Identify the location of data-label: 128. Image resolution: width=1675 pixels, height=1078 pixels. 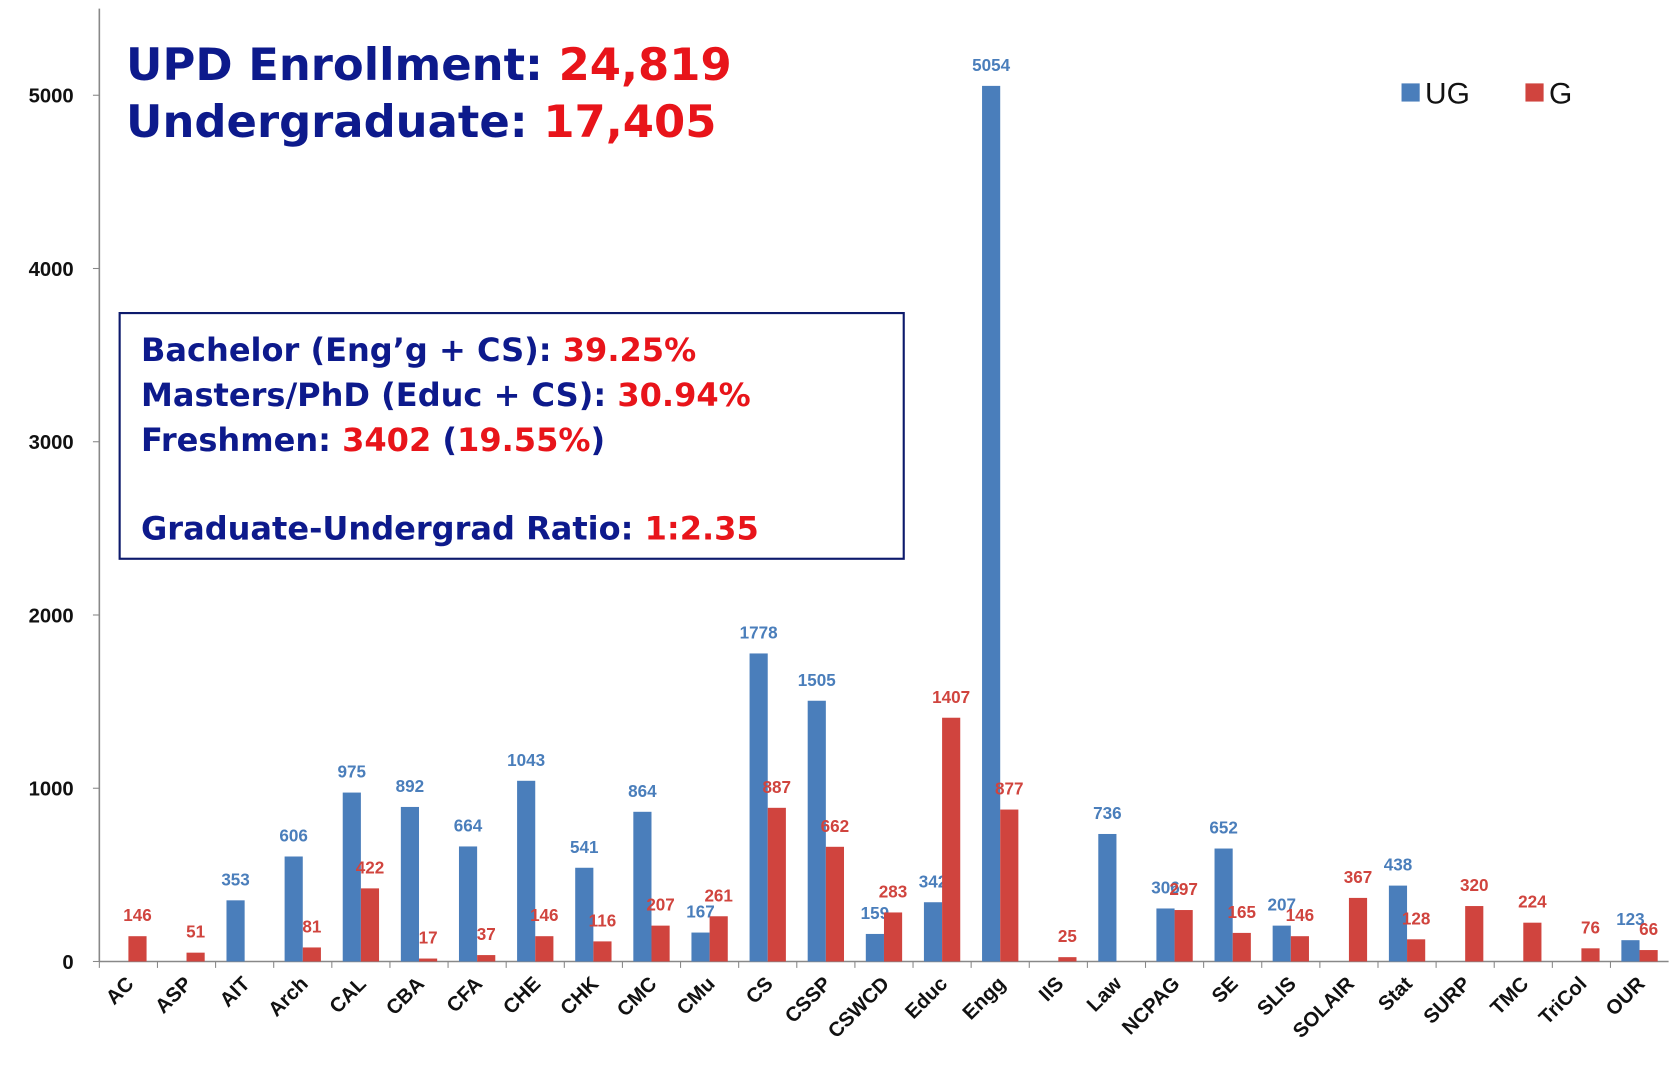
(1416, 918).